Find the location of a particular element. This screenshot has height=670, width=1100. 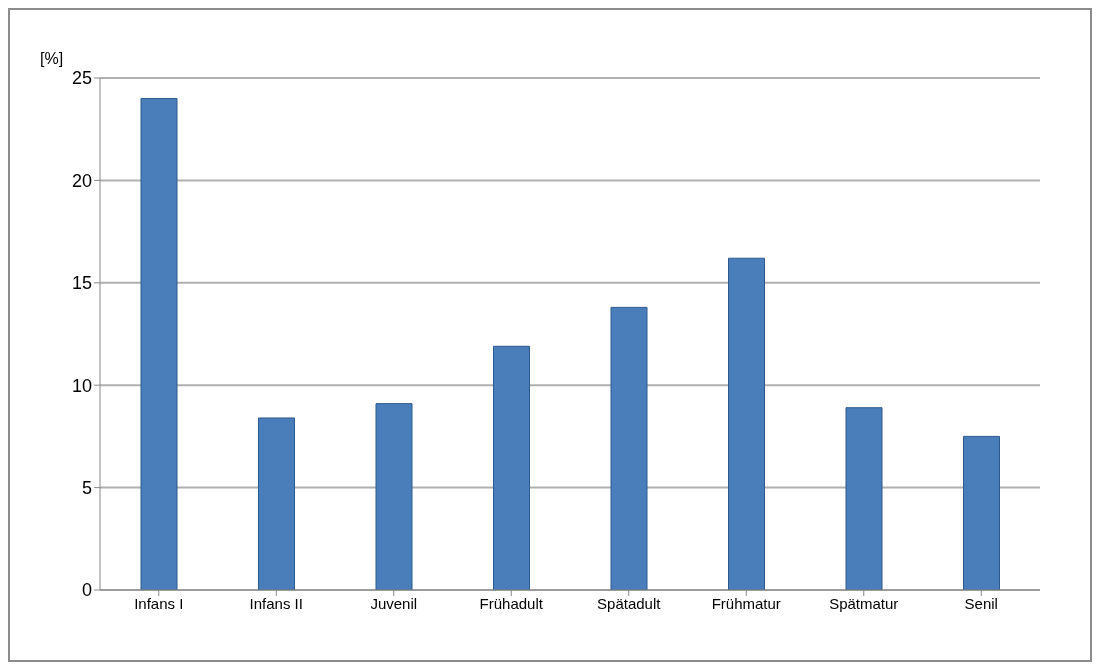

y-tick-label: 20 is located at coordinates (81, 180).